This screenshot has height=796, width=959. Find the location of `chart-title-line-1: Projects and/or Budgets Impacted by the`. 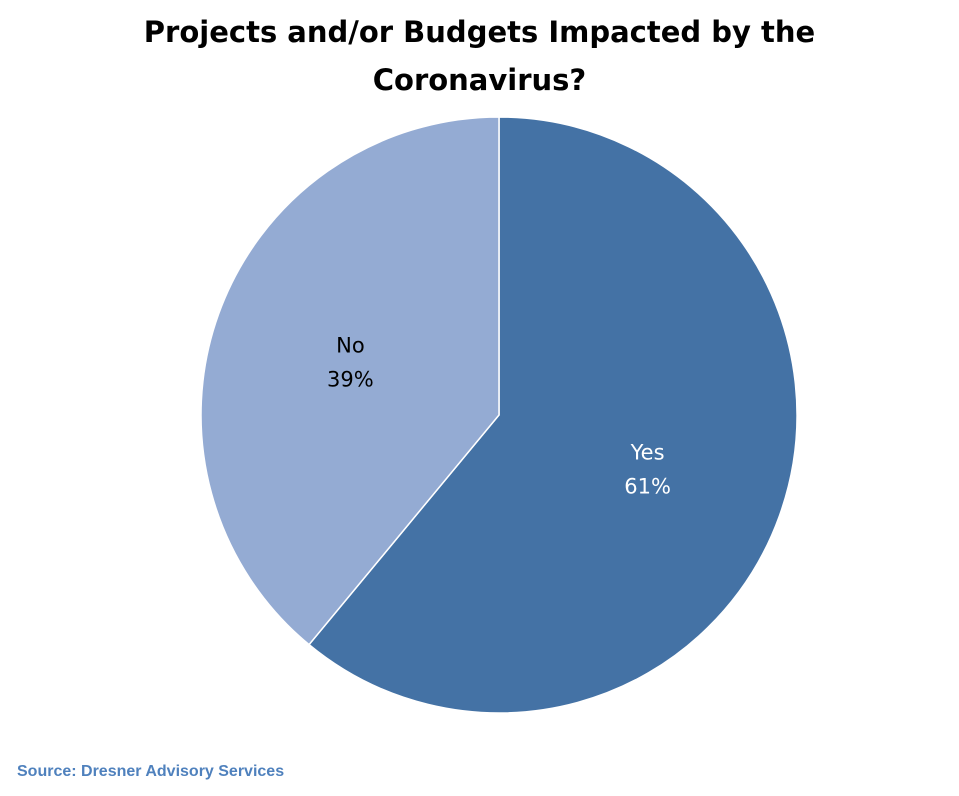

chart-title-line-1: Projects and/or Budgets Impacted by the is located at coordinates (479, 32).